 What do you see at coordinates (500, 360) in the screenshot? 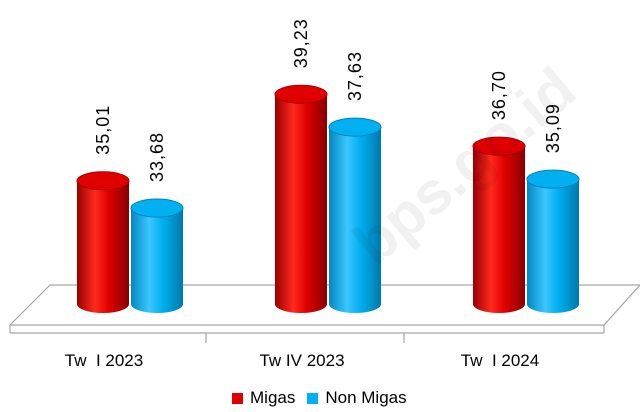
I see `category-label: Tw I 2024` at bounding box center [500, 360].